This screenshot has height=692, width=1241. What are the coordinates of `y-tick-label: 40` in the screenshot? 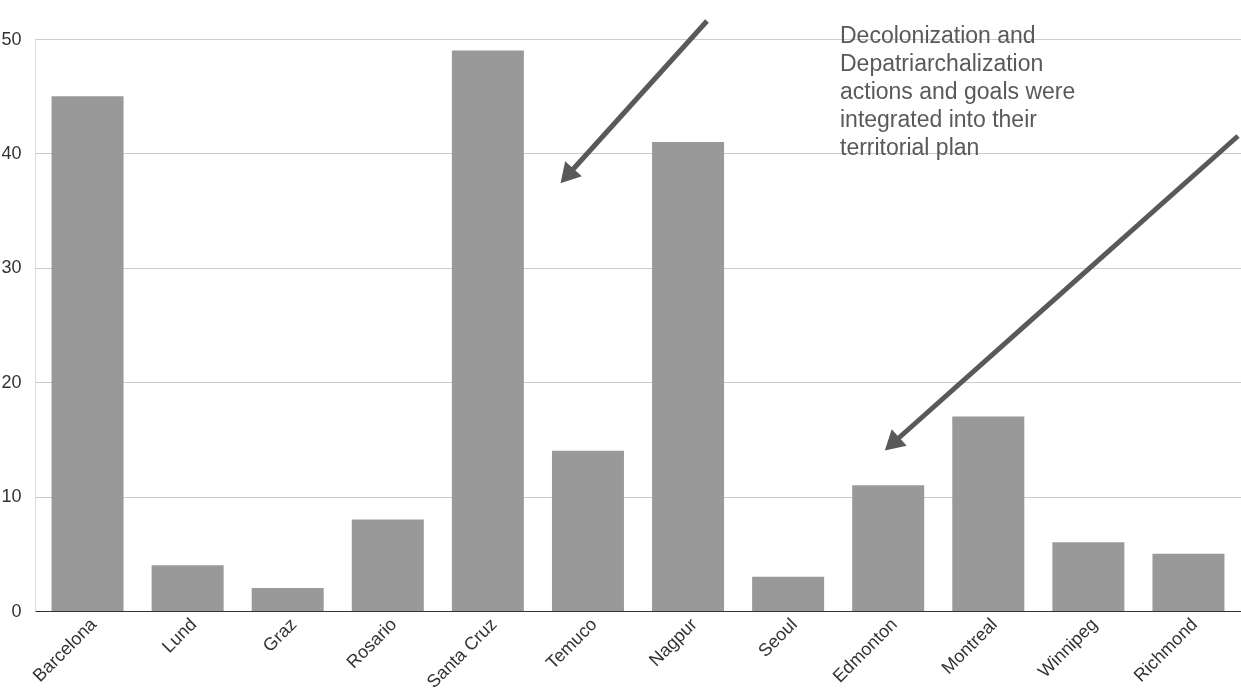 It's located at (11, 152).